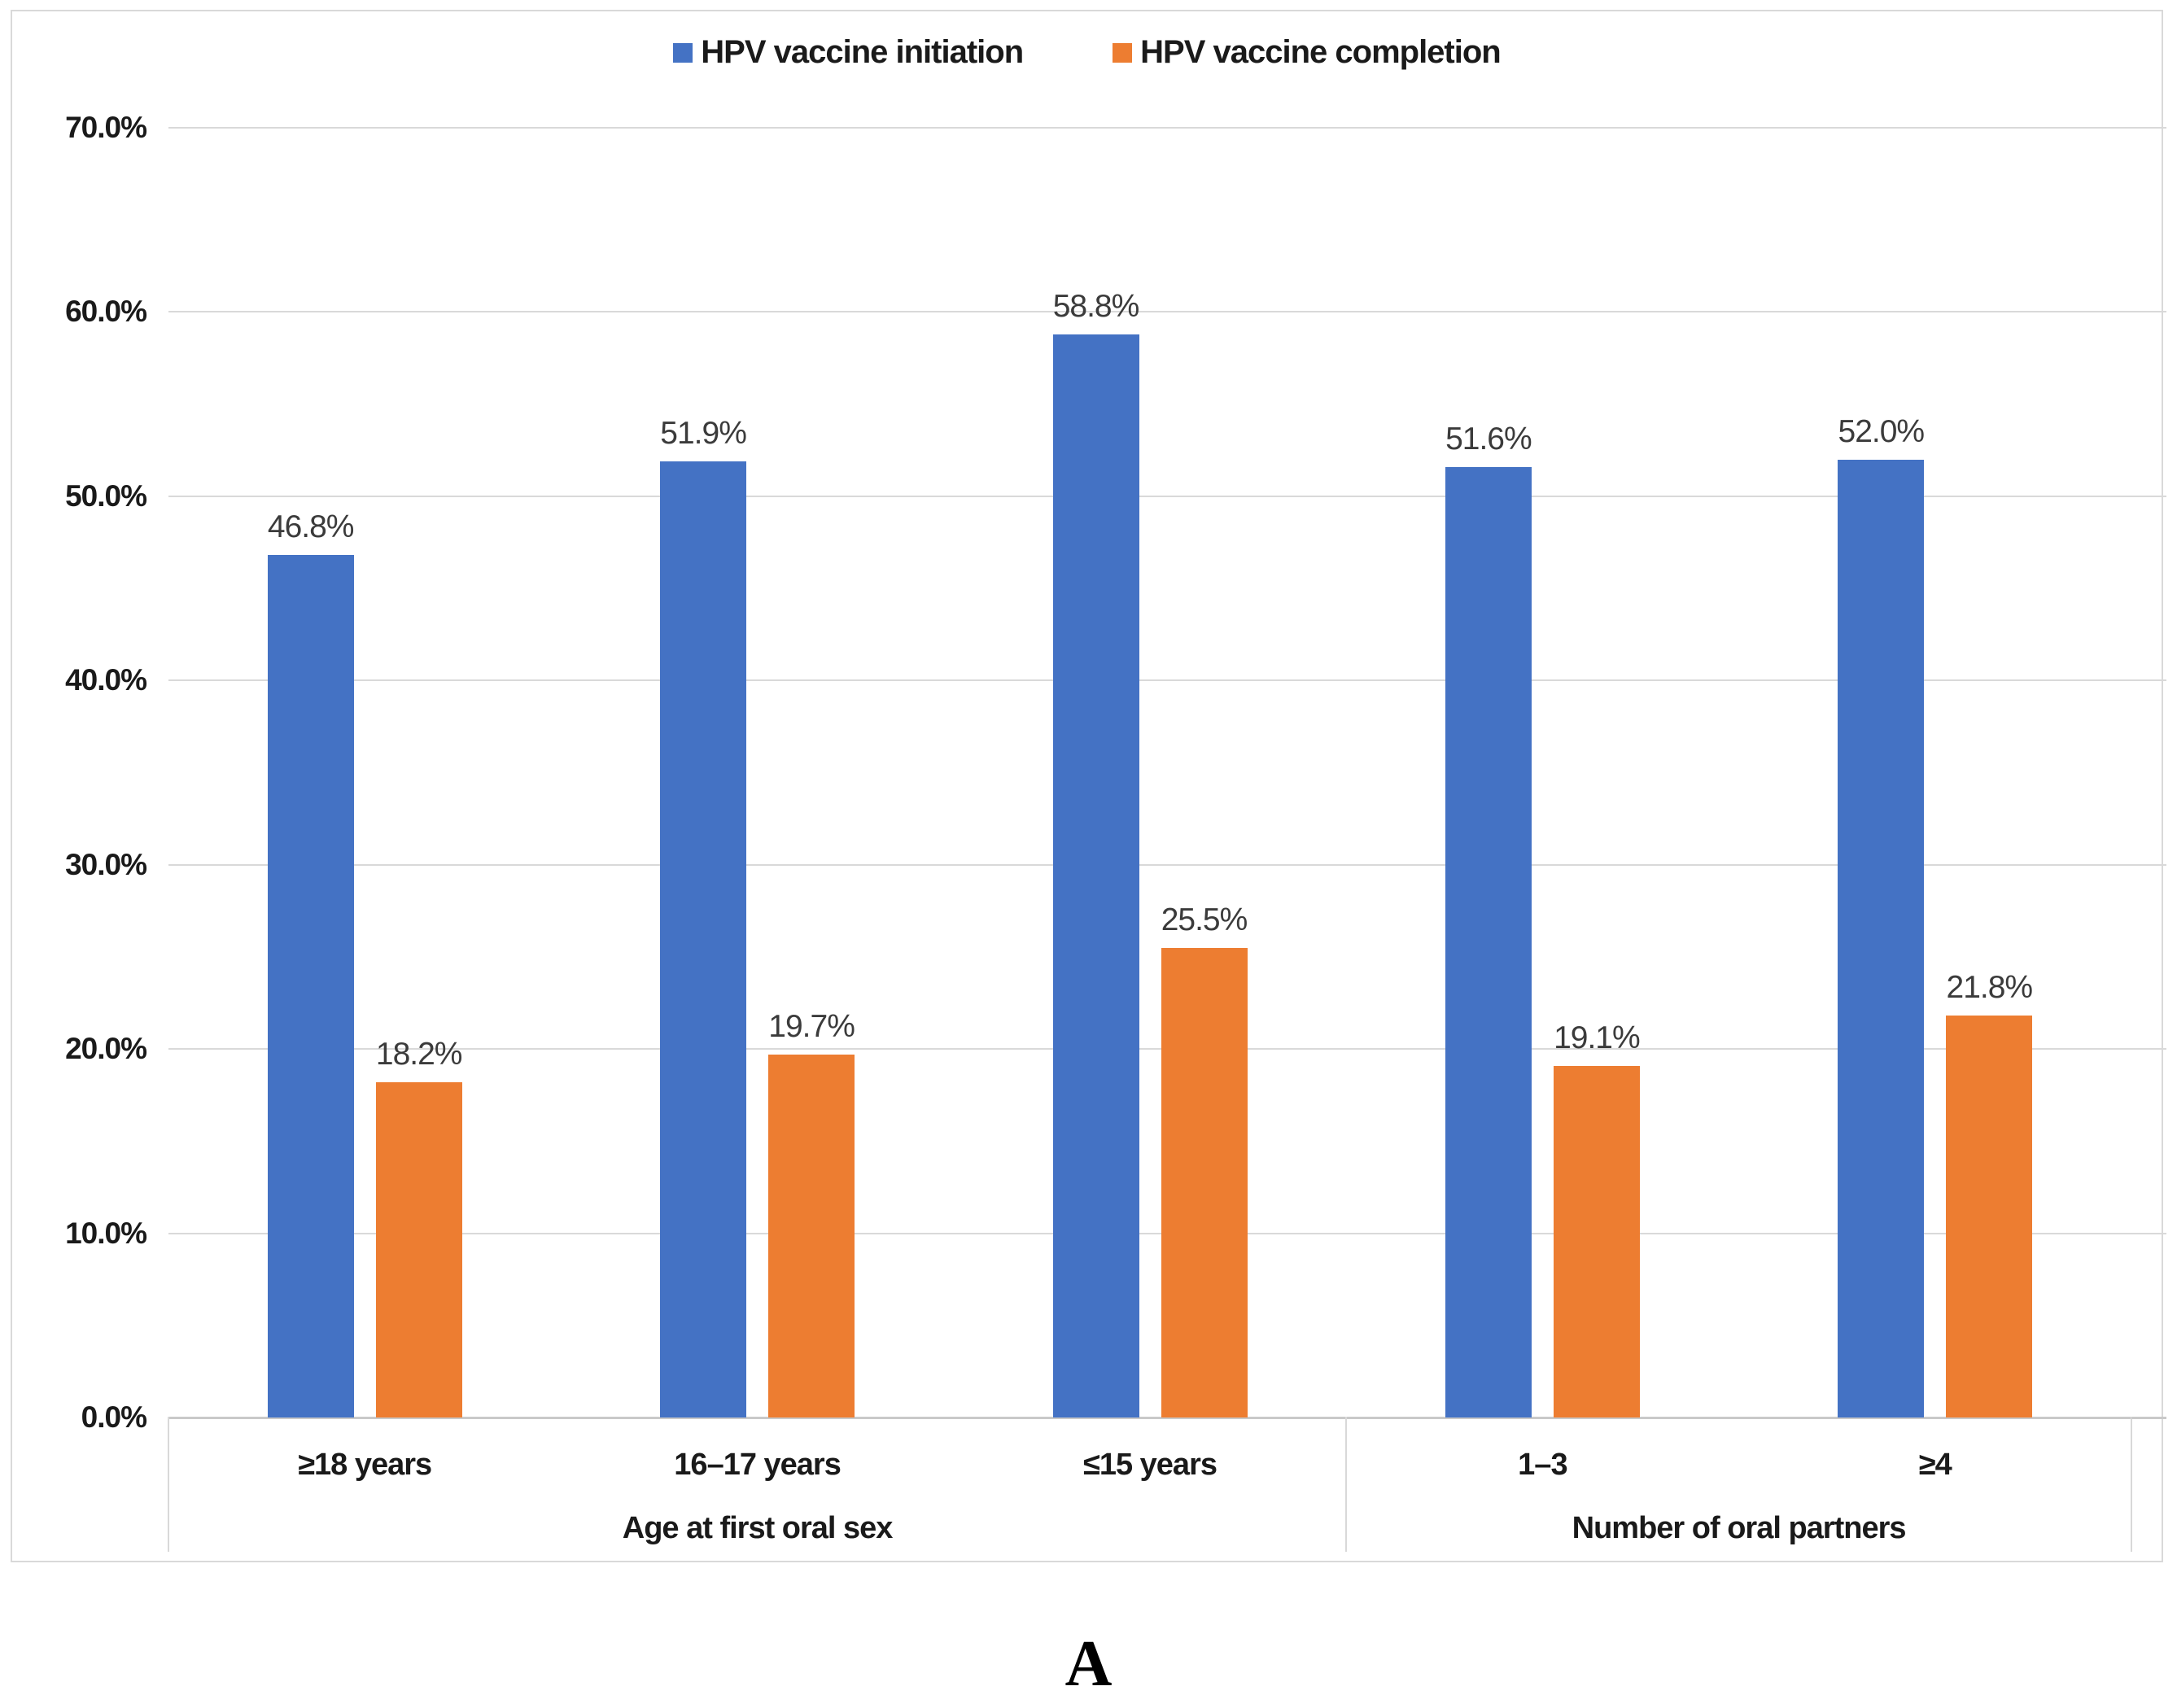  Describe the element at coordinates (1096, 306) in the screenshot. I see `bar-value-label: 58.8%` at that location.